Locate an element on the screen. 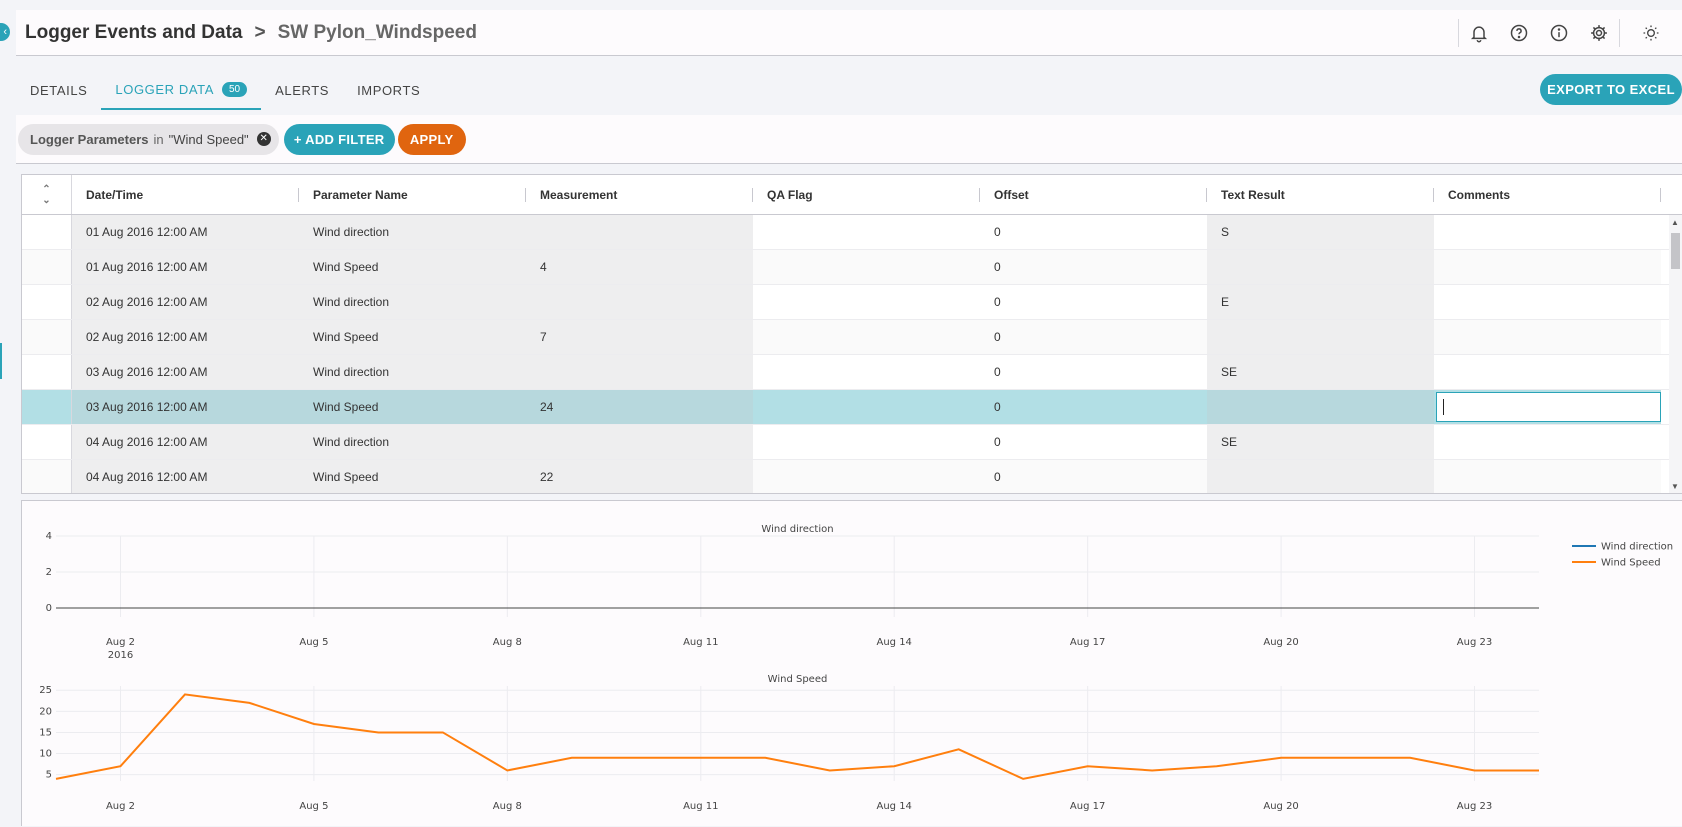 The image size is (1682, 827). column-header-qa-flag: QA Flag is located at coordinates (866, 194).